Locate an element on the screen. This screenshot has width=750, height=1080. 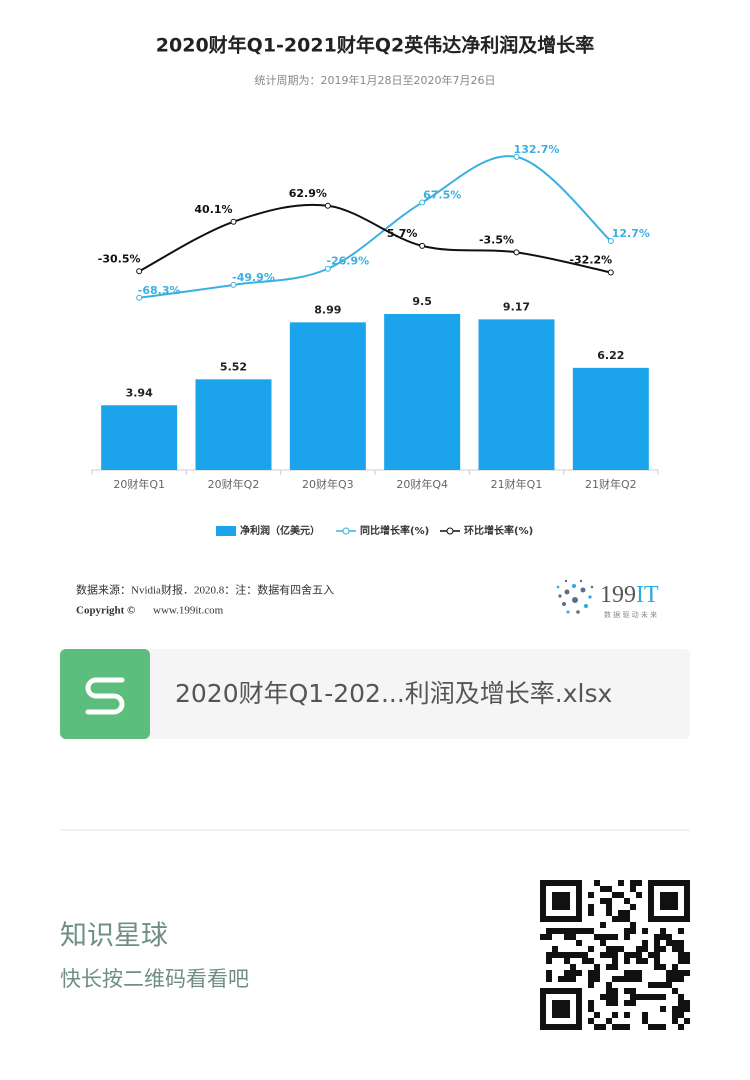
x-tick-label: 20财年Q1 is located at coordinates (139, 484).